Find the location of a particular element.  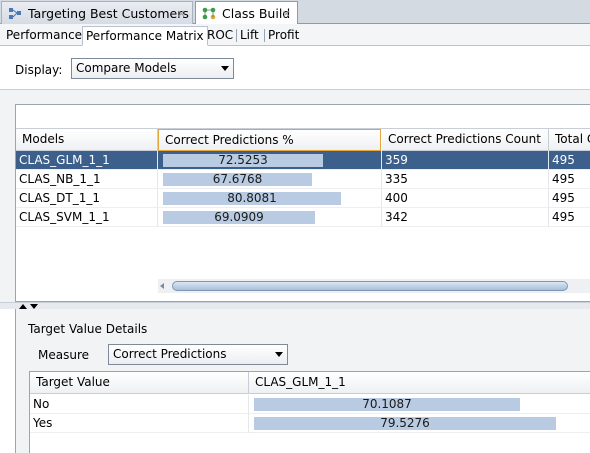

correct-predictions-pct-cell: 69.0909 is located at coordinates (270, 217).